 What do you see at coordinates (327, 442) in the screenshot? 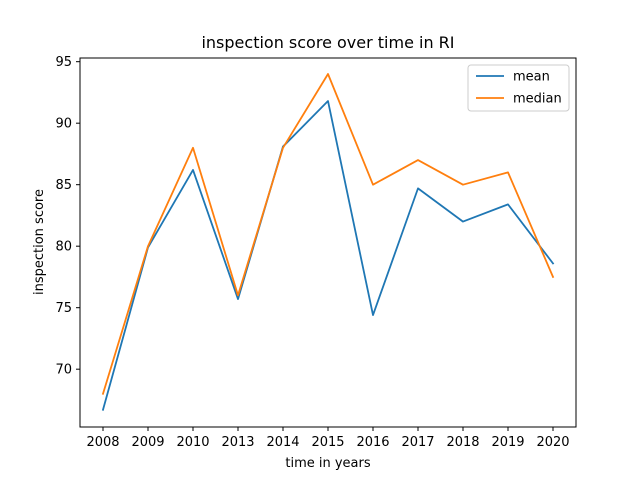
I see `x-tick-label: 2015` at bounding box center [327, 442].